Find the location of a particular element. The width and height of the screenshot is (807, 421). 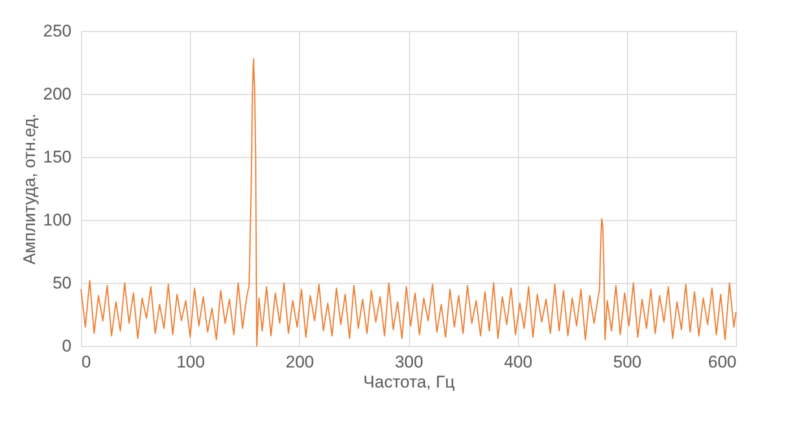

x-tick-label: 400 is located at coordinates (518, 362).